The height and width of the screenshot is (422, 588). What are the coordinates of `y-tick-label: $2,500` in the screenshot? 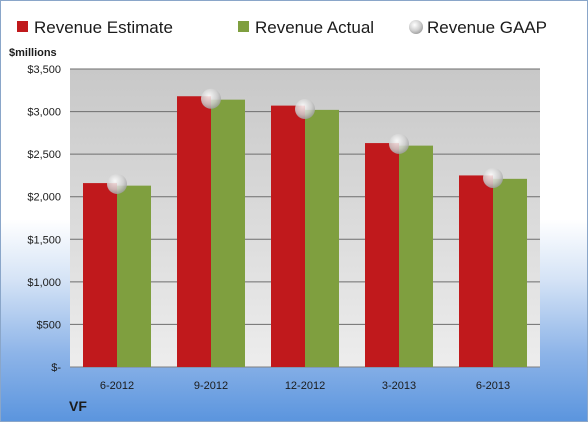 It's located at (44, 155).